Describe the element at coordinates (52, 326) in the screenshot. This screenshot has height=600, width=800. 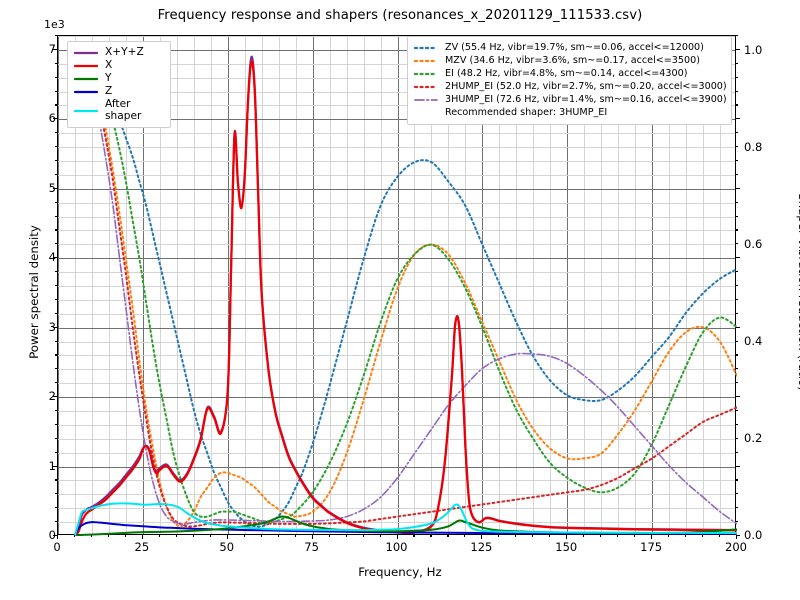
I see `y-tick-label: 3` at that location.